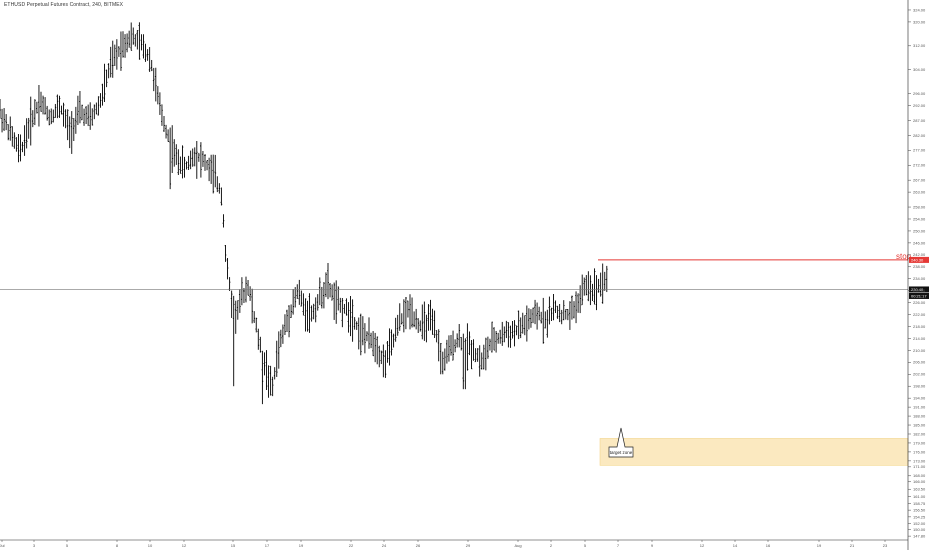  What do you see at coordinates (754, 452) in the screenshot?
I see `target-zone` at bounding box center [754, 452].